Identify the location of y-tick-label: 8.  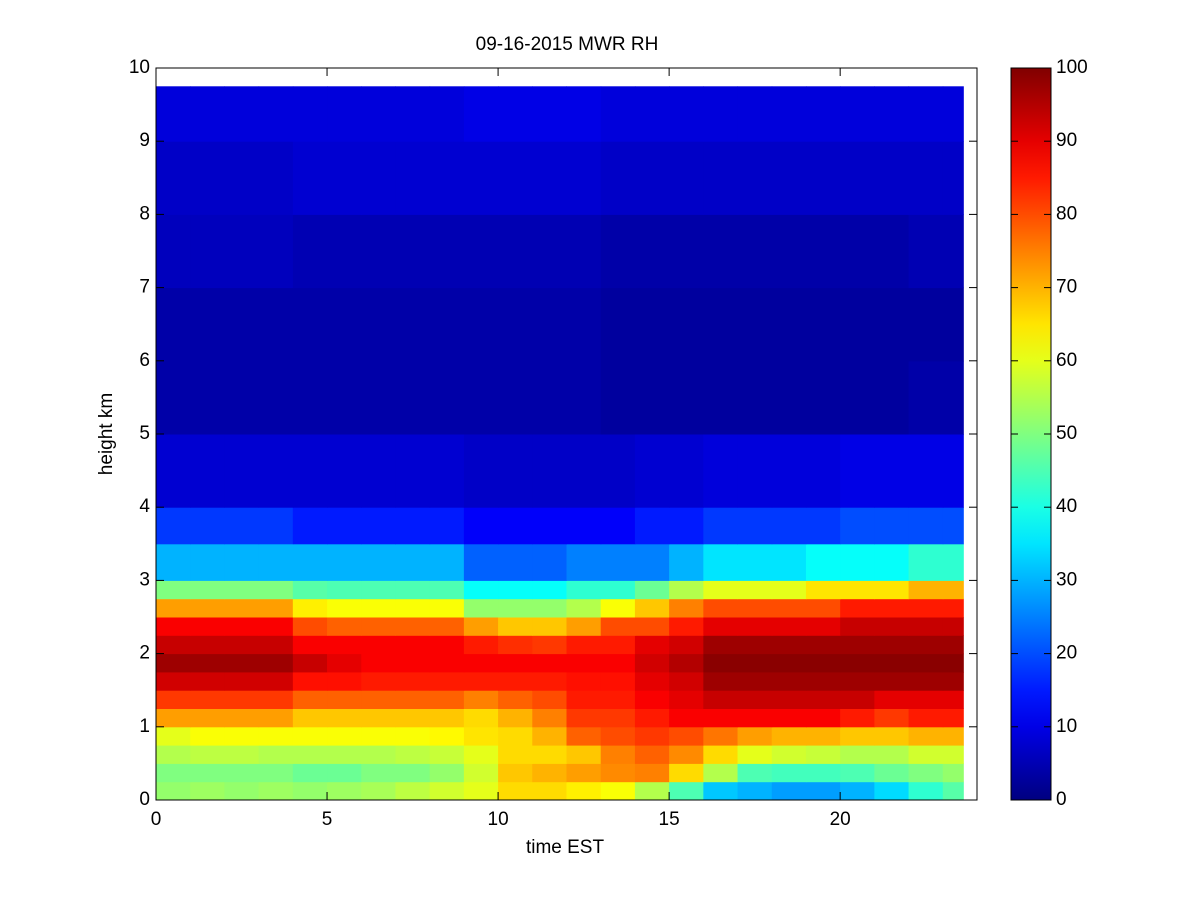
(144, 213).